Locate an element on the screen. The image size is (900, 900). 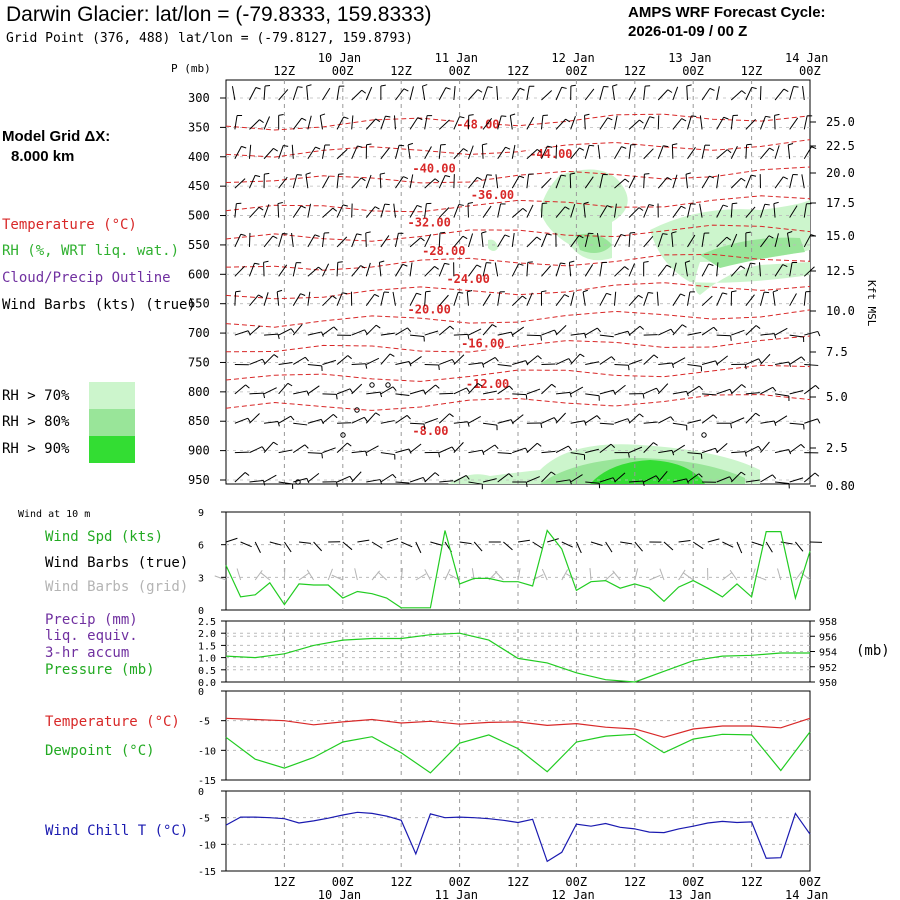
height-tick-label: 10.0 is located at coordinates (840, 311).